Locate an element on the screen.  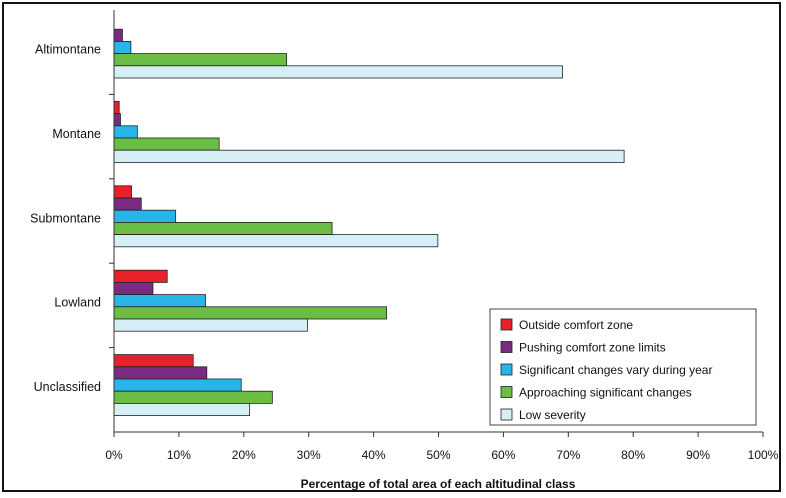
bar-altimontane-significant-changes-vary-during-year is located at coordinates (122, 48).